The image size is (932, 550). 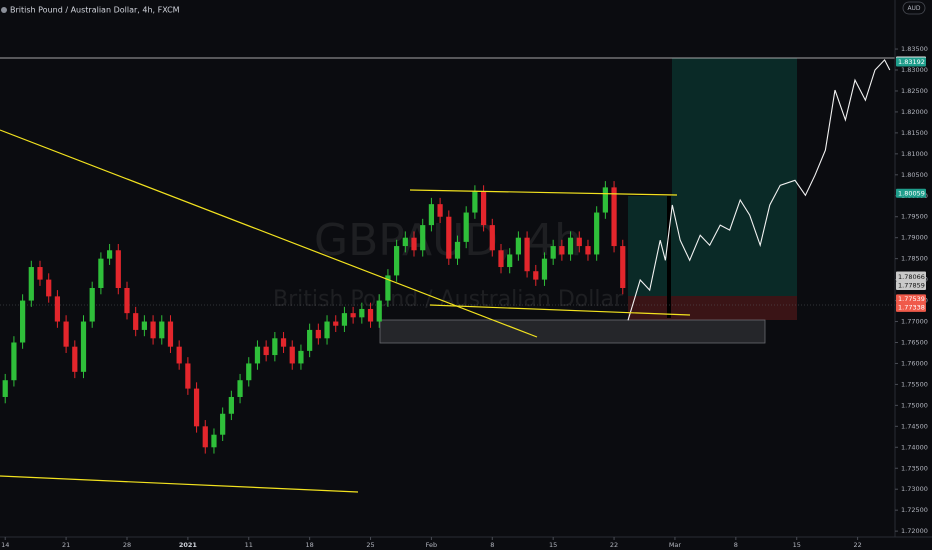 What do you see at coordinates (370, 545) in the screenshot?
I see `x-tick-label: 25` at bounding box center [370, 545].